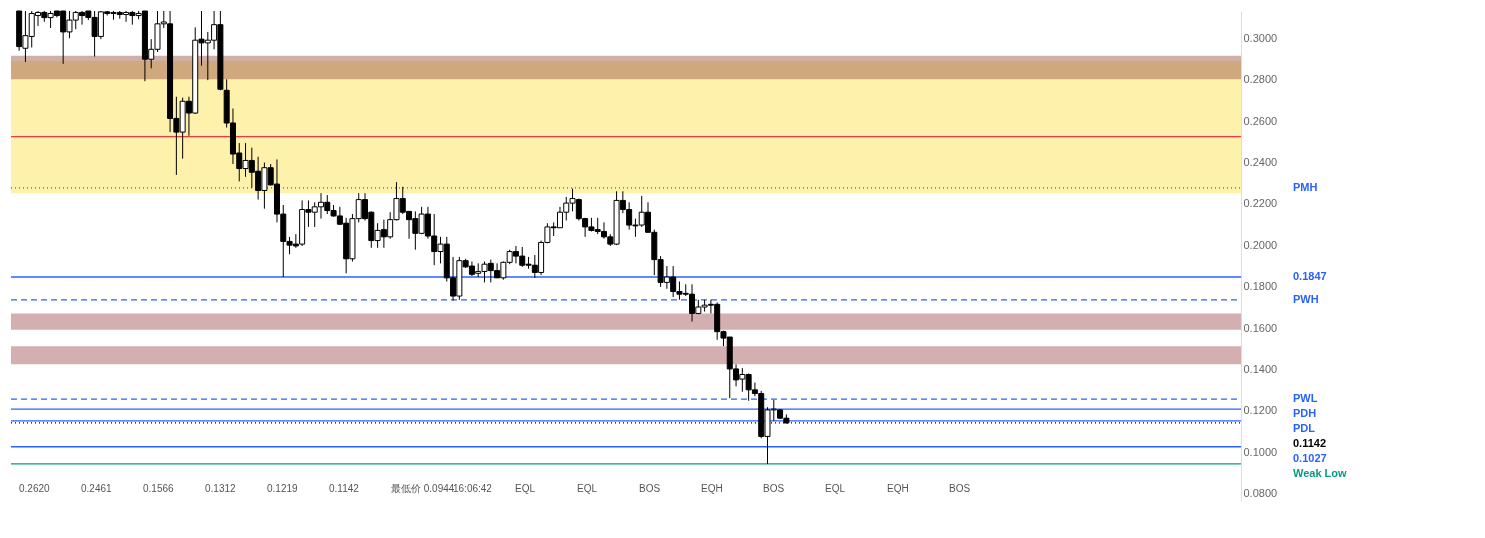  I want to click on y-tick-label: 0.1000, so click(1260, 451).